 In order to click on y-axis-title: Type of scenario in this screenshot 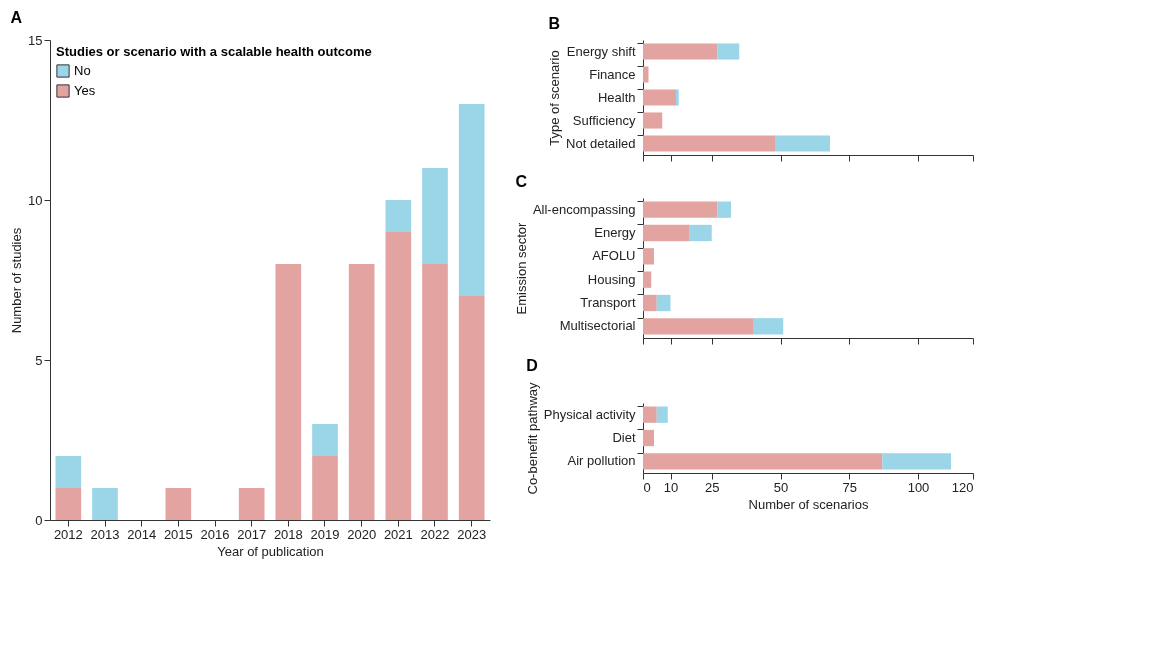, I will do `click(555, 98)`.